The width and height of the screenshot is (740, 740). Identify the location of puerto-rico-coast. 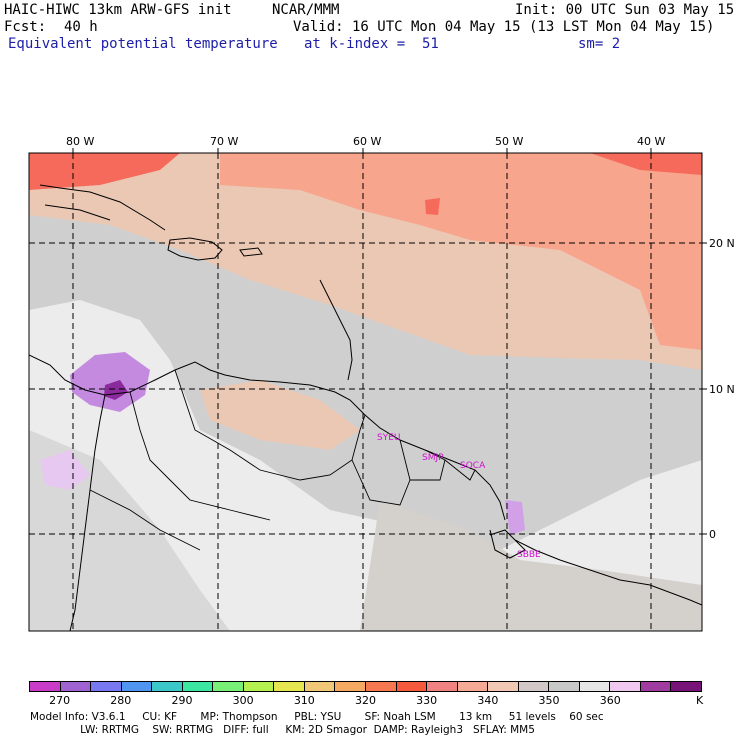
(251, 252).